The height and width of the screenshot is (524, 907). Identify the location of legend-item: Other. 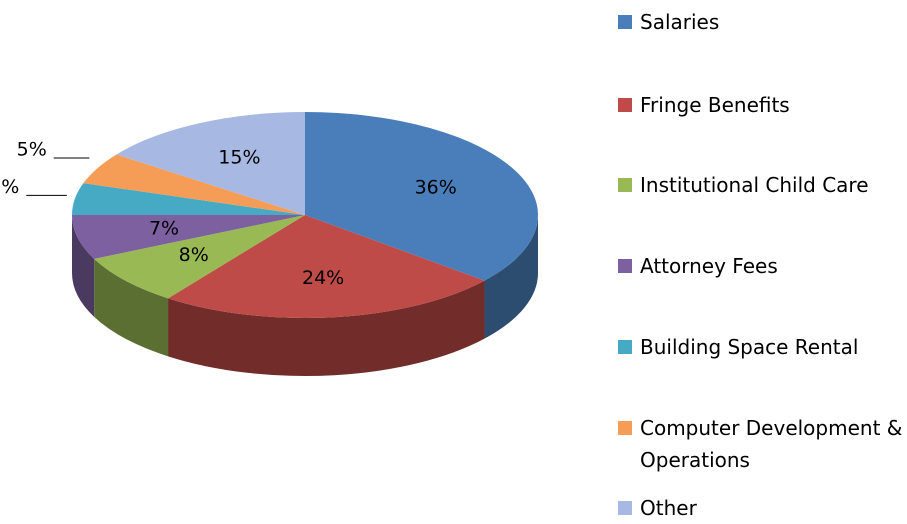
(760, 508).